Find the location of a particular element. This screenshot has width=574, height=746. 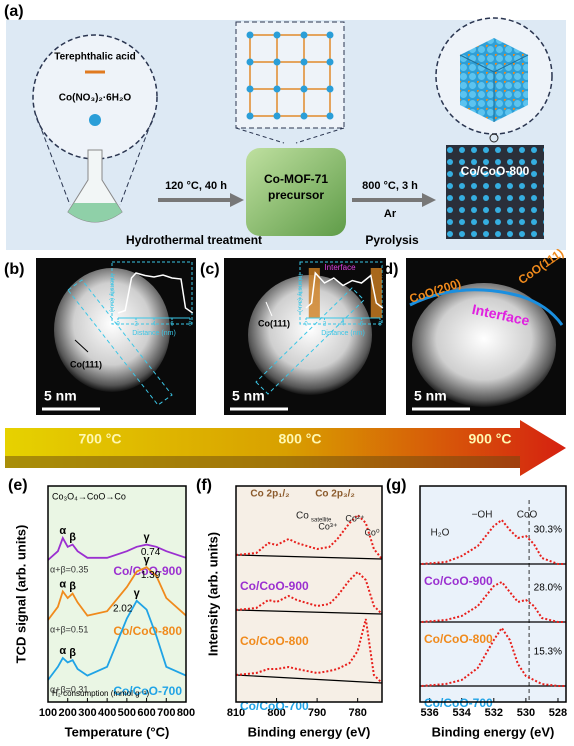

gamma-value: 2.02 is located at coordinates (123, 608).